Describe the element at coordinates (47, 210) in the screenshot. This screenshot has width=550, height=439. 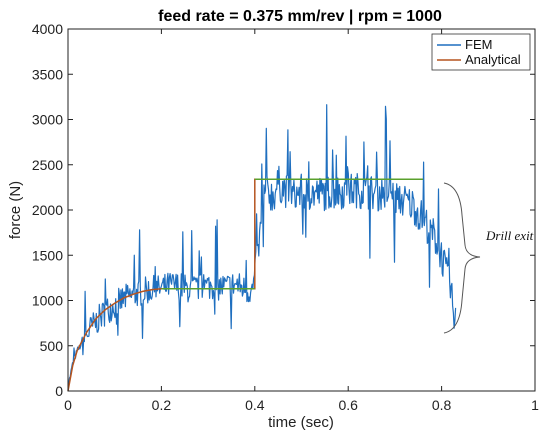
I see `y-tick-label: 2000` at that location.